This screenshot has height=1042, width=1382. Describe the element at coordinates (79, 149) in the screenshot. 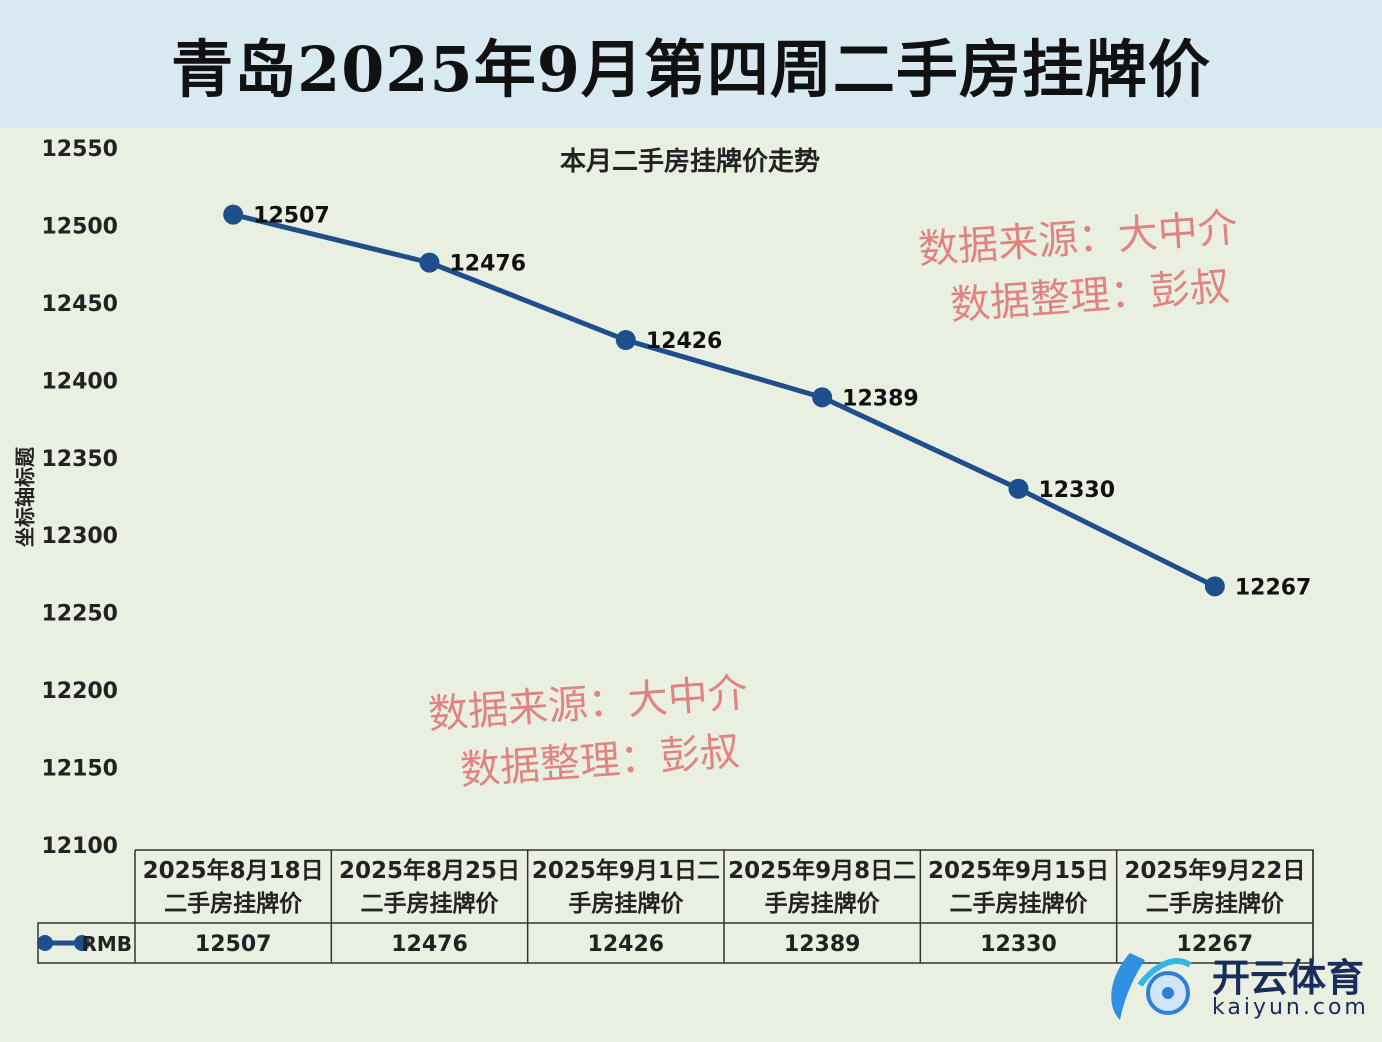

I see `y-tick-label: 12550` at that location.